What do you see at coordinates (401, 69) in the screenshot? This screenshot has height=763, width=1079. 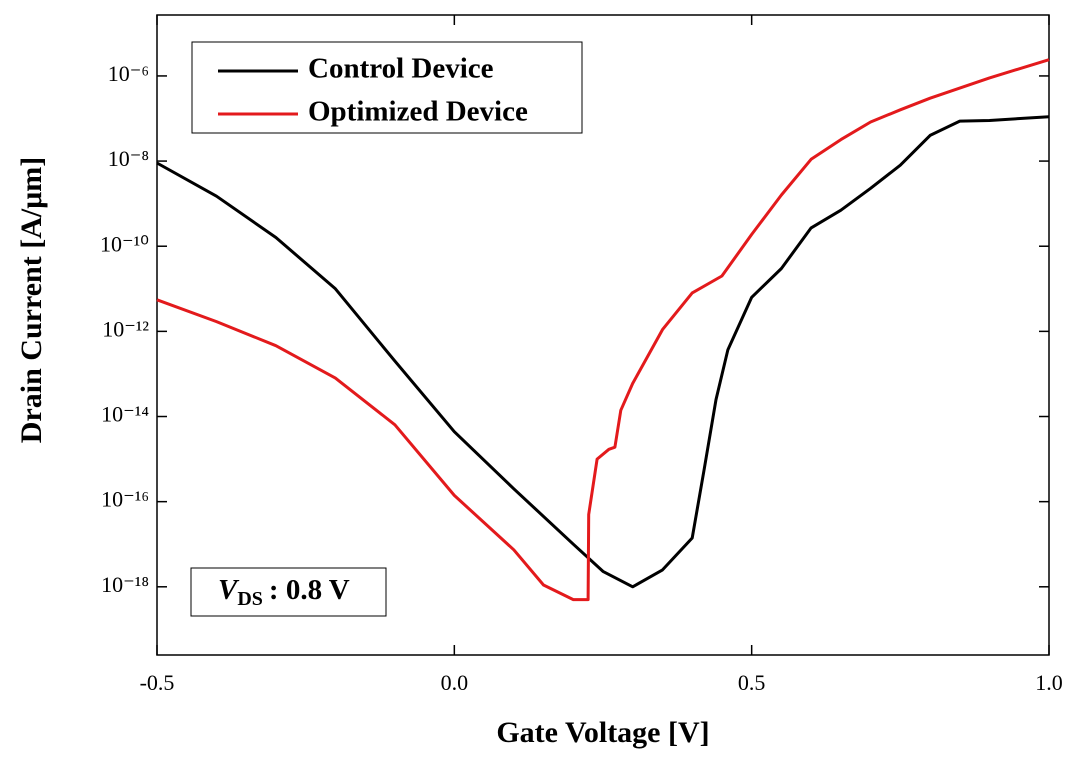 I see `legend-label: Control Device` at bounding box center [401, 69].